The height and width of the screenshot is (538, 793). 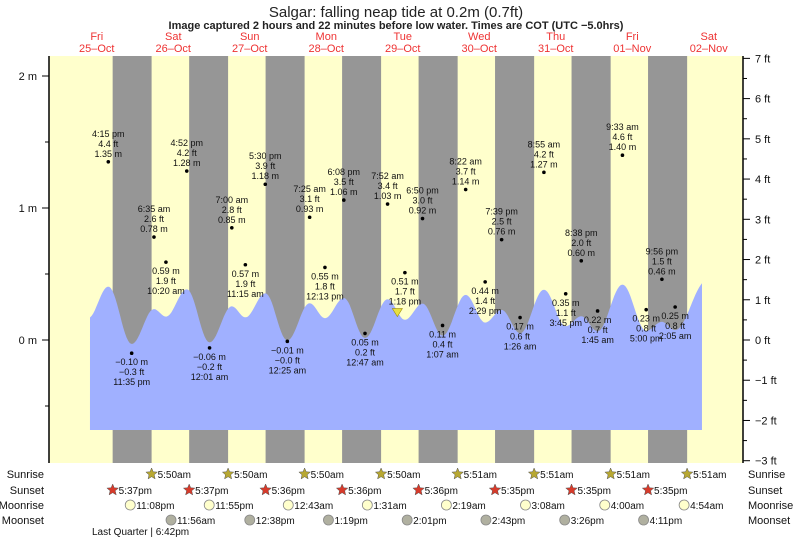 What do you see at coordinates (310, 209) in the screenshot?
I see `high-tide-m-label: 0.93 m` at bounding box center [310, 209].